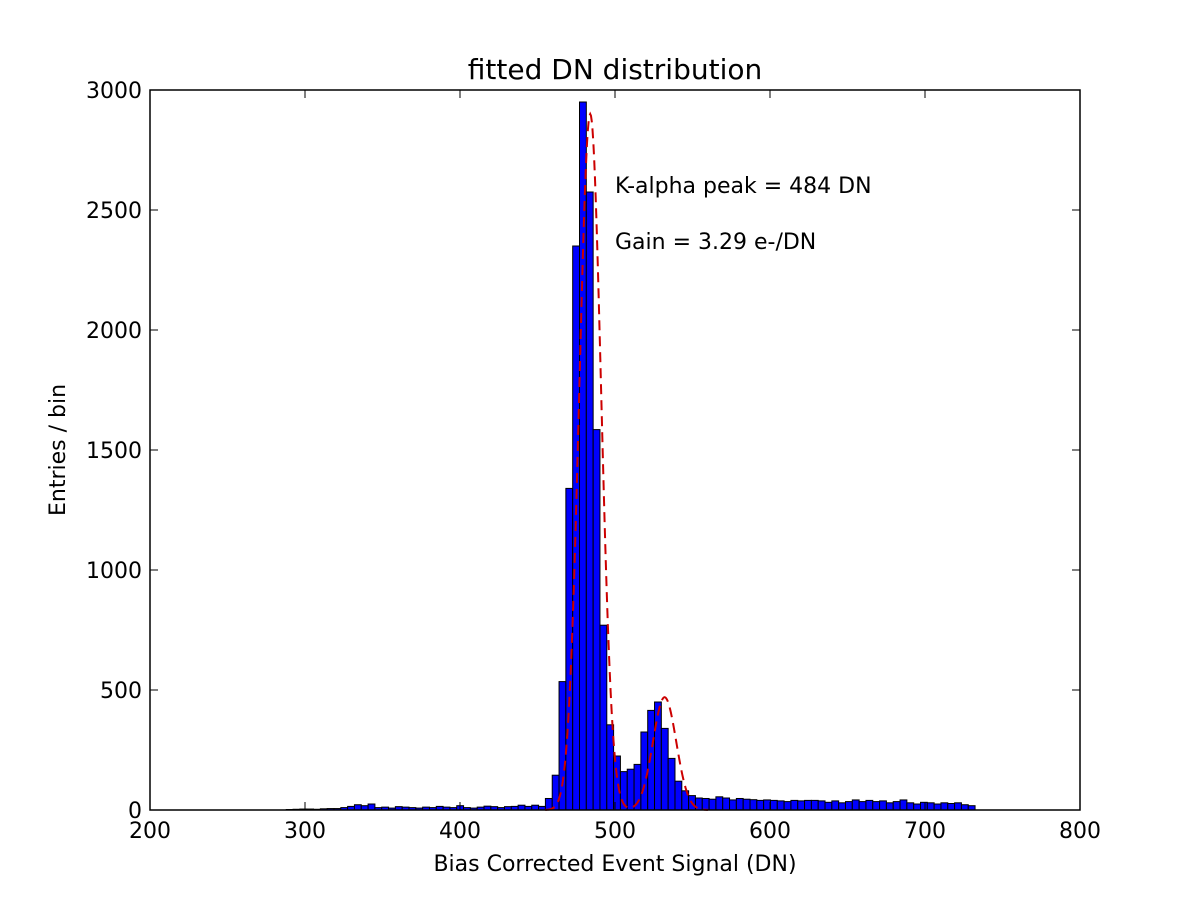  What do you see at coordinates (770, 831) in the screenshot?
I see `x-tick-label: 600` at bounding box center [770, 831].